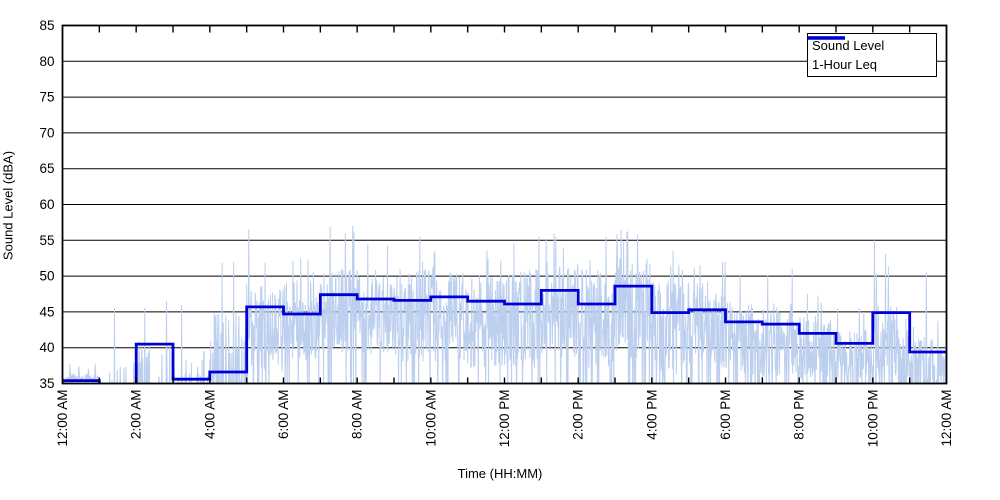  I want to click on x-tick-label: 10:00 PM, so click(872, 419).